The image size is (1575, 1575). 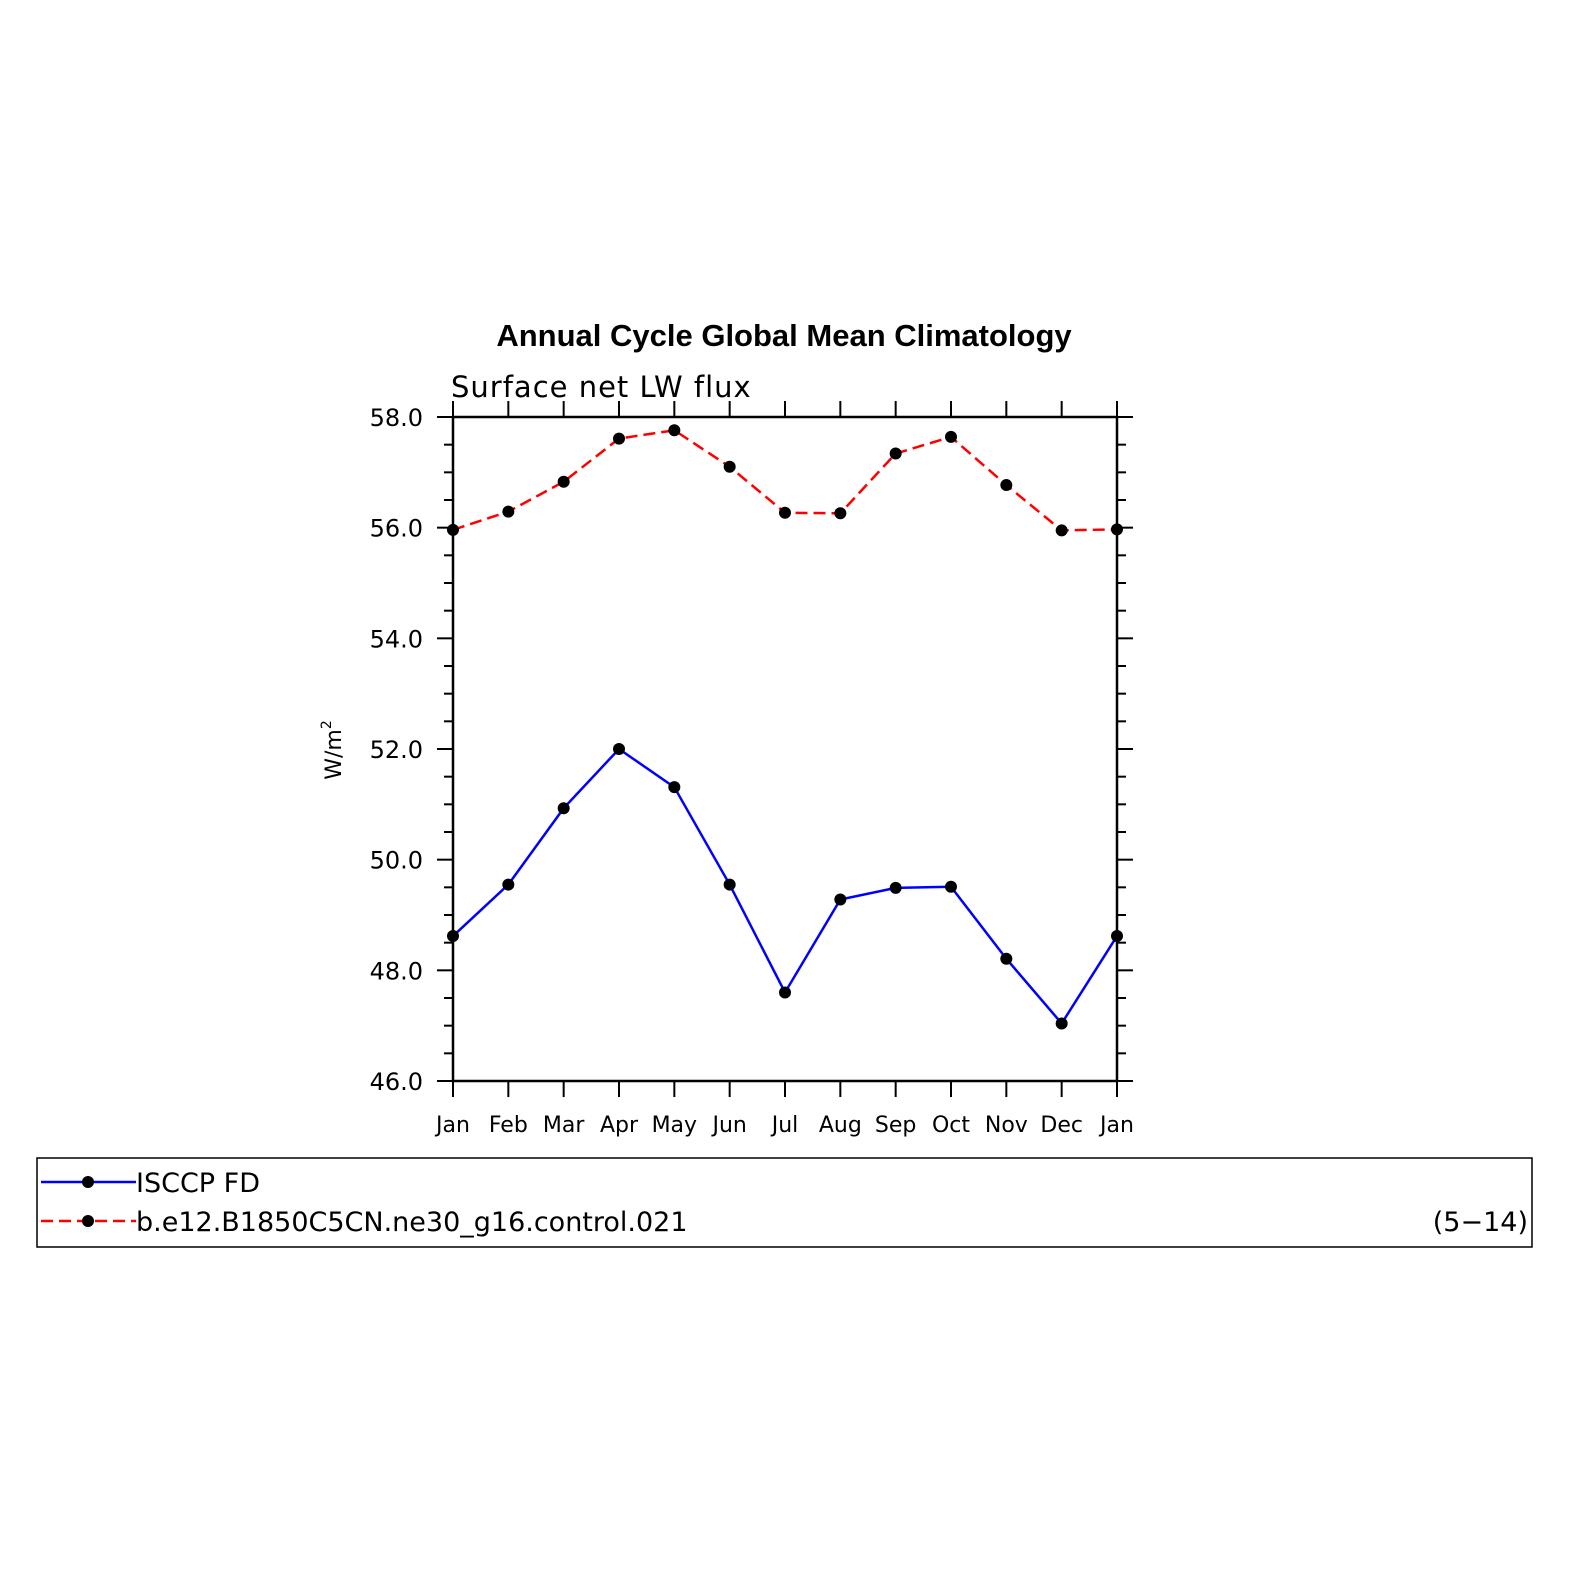 What do you see at coordinates (396, 971) in the screenshot?
I see `y-tick-label: 48.0` at bounding box center [396, 971].